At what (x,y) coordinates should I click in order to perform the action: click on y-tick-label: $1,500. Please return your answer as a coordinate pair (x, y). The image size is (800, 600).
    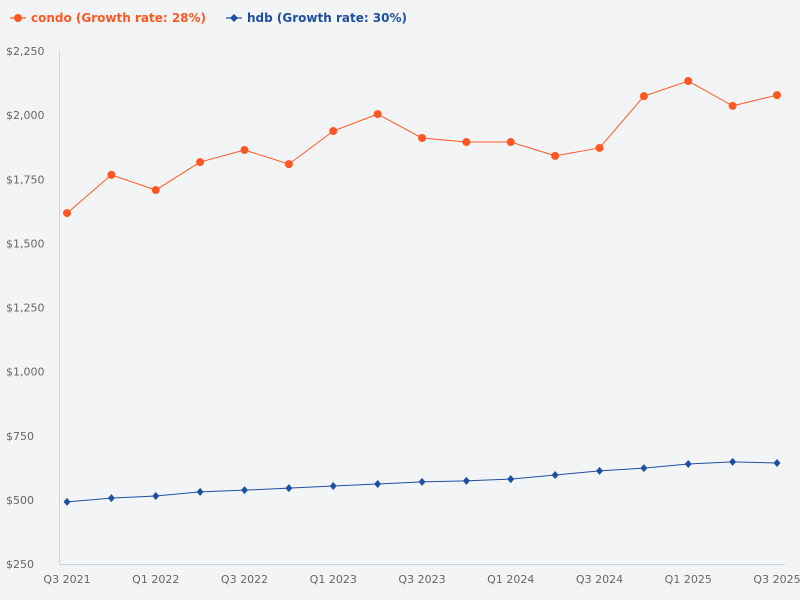
    Looking at the image, I should click on (25, 243).